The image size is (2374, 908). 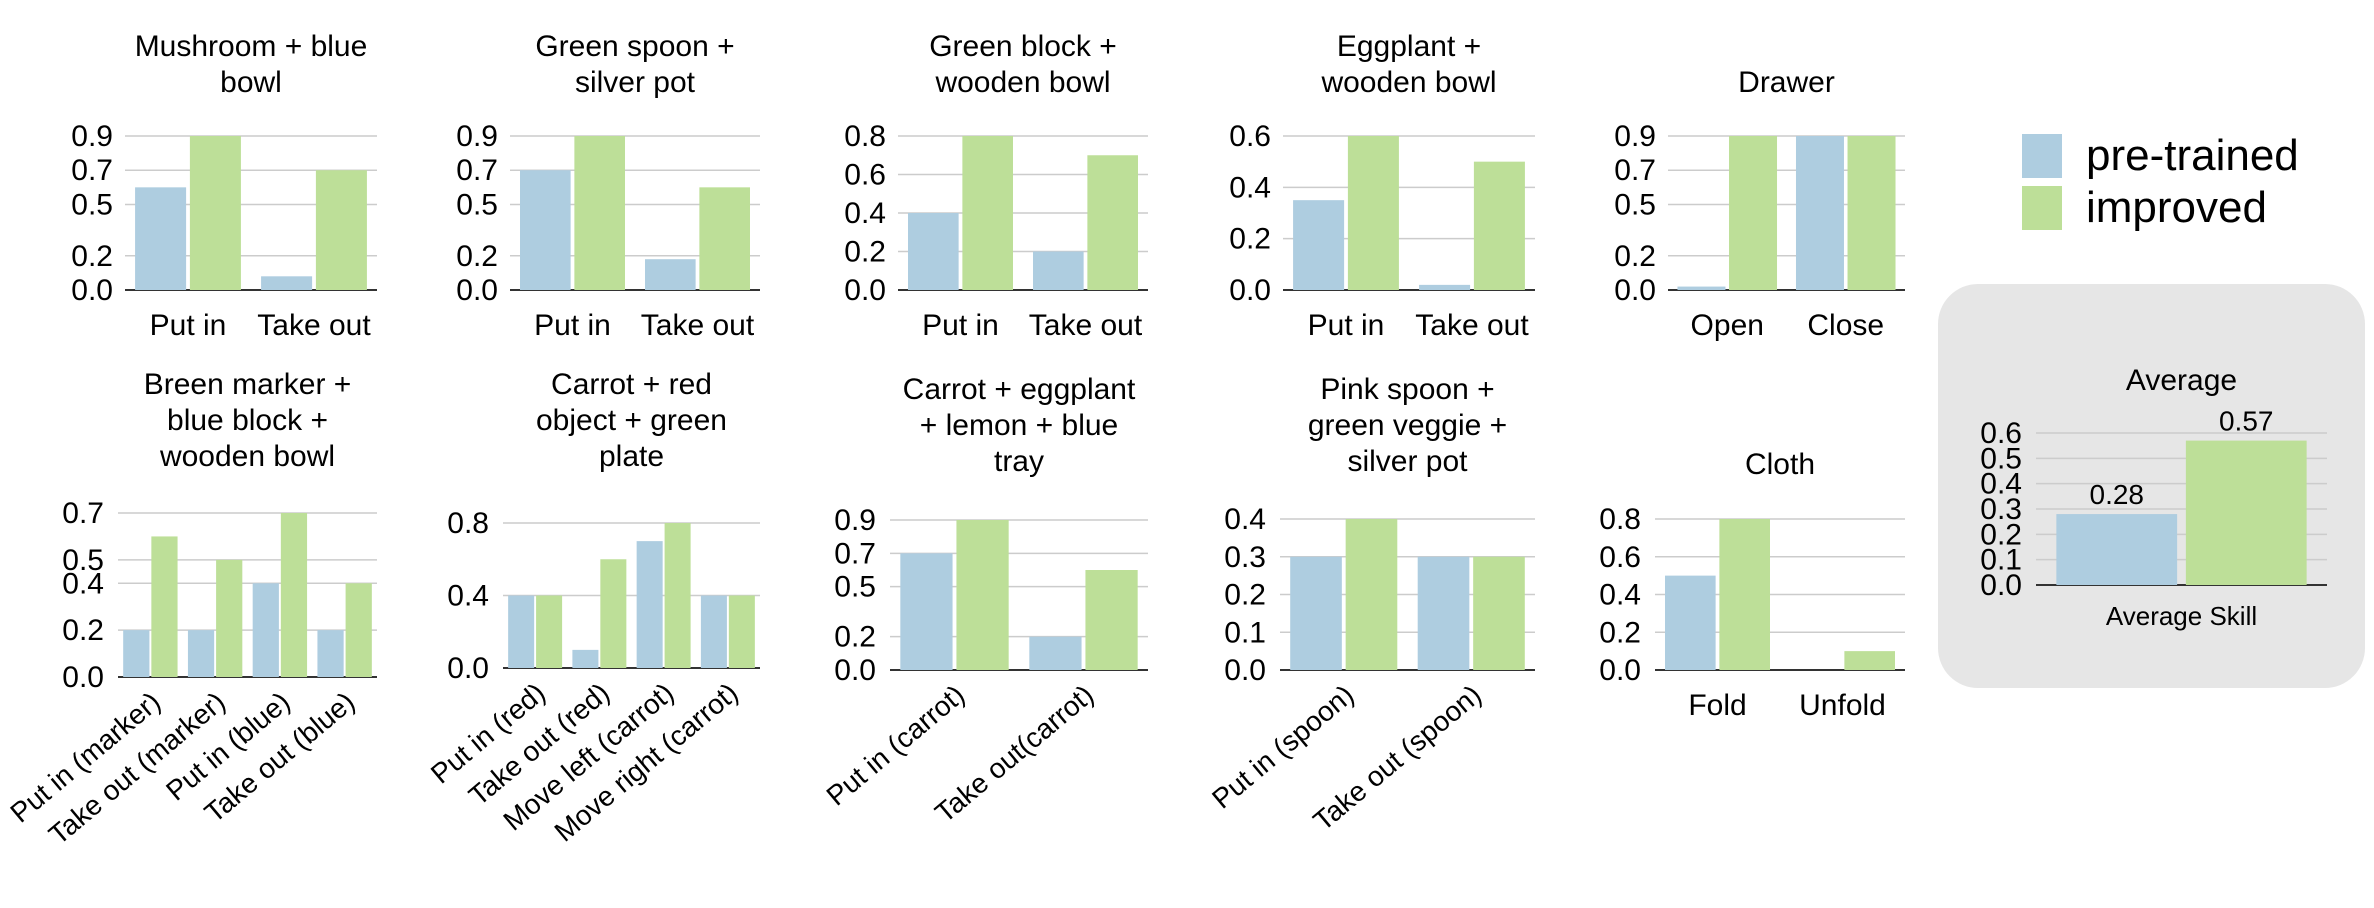 What do you see at coordinates (1759, 204) in the screenshot?
I see `chart-panel: Drawer 0.00.2 0.50.70.9 Open Close` at bounding box center [1759, 204].